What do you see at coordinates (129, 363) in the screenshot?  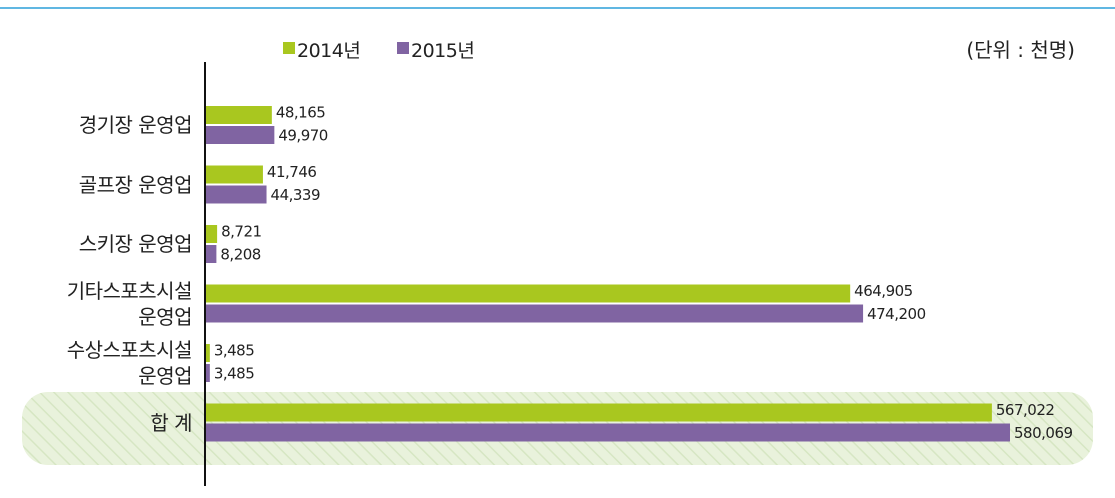 I see `category-label: 수상스포츠시설 운영업` at bounding box center [129, 363].